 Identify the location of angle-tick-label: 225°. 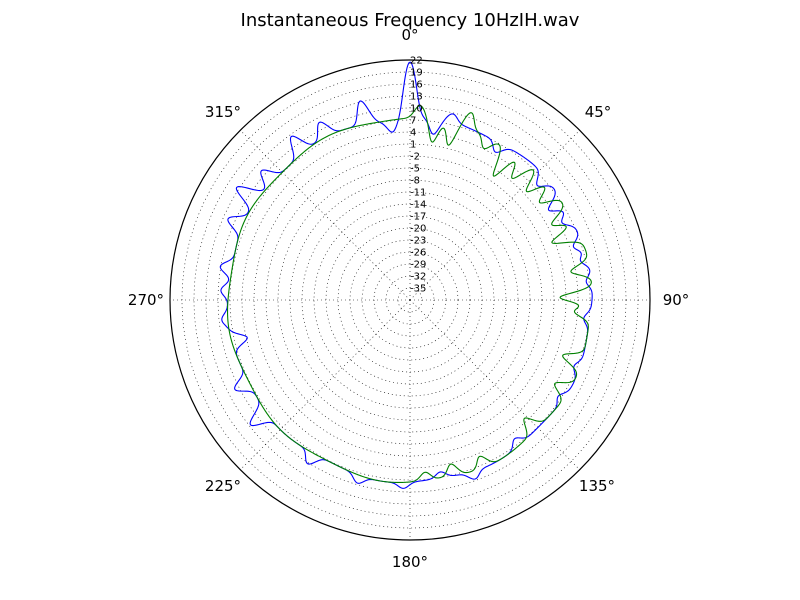
(223, 486).